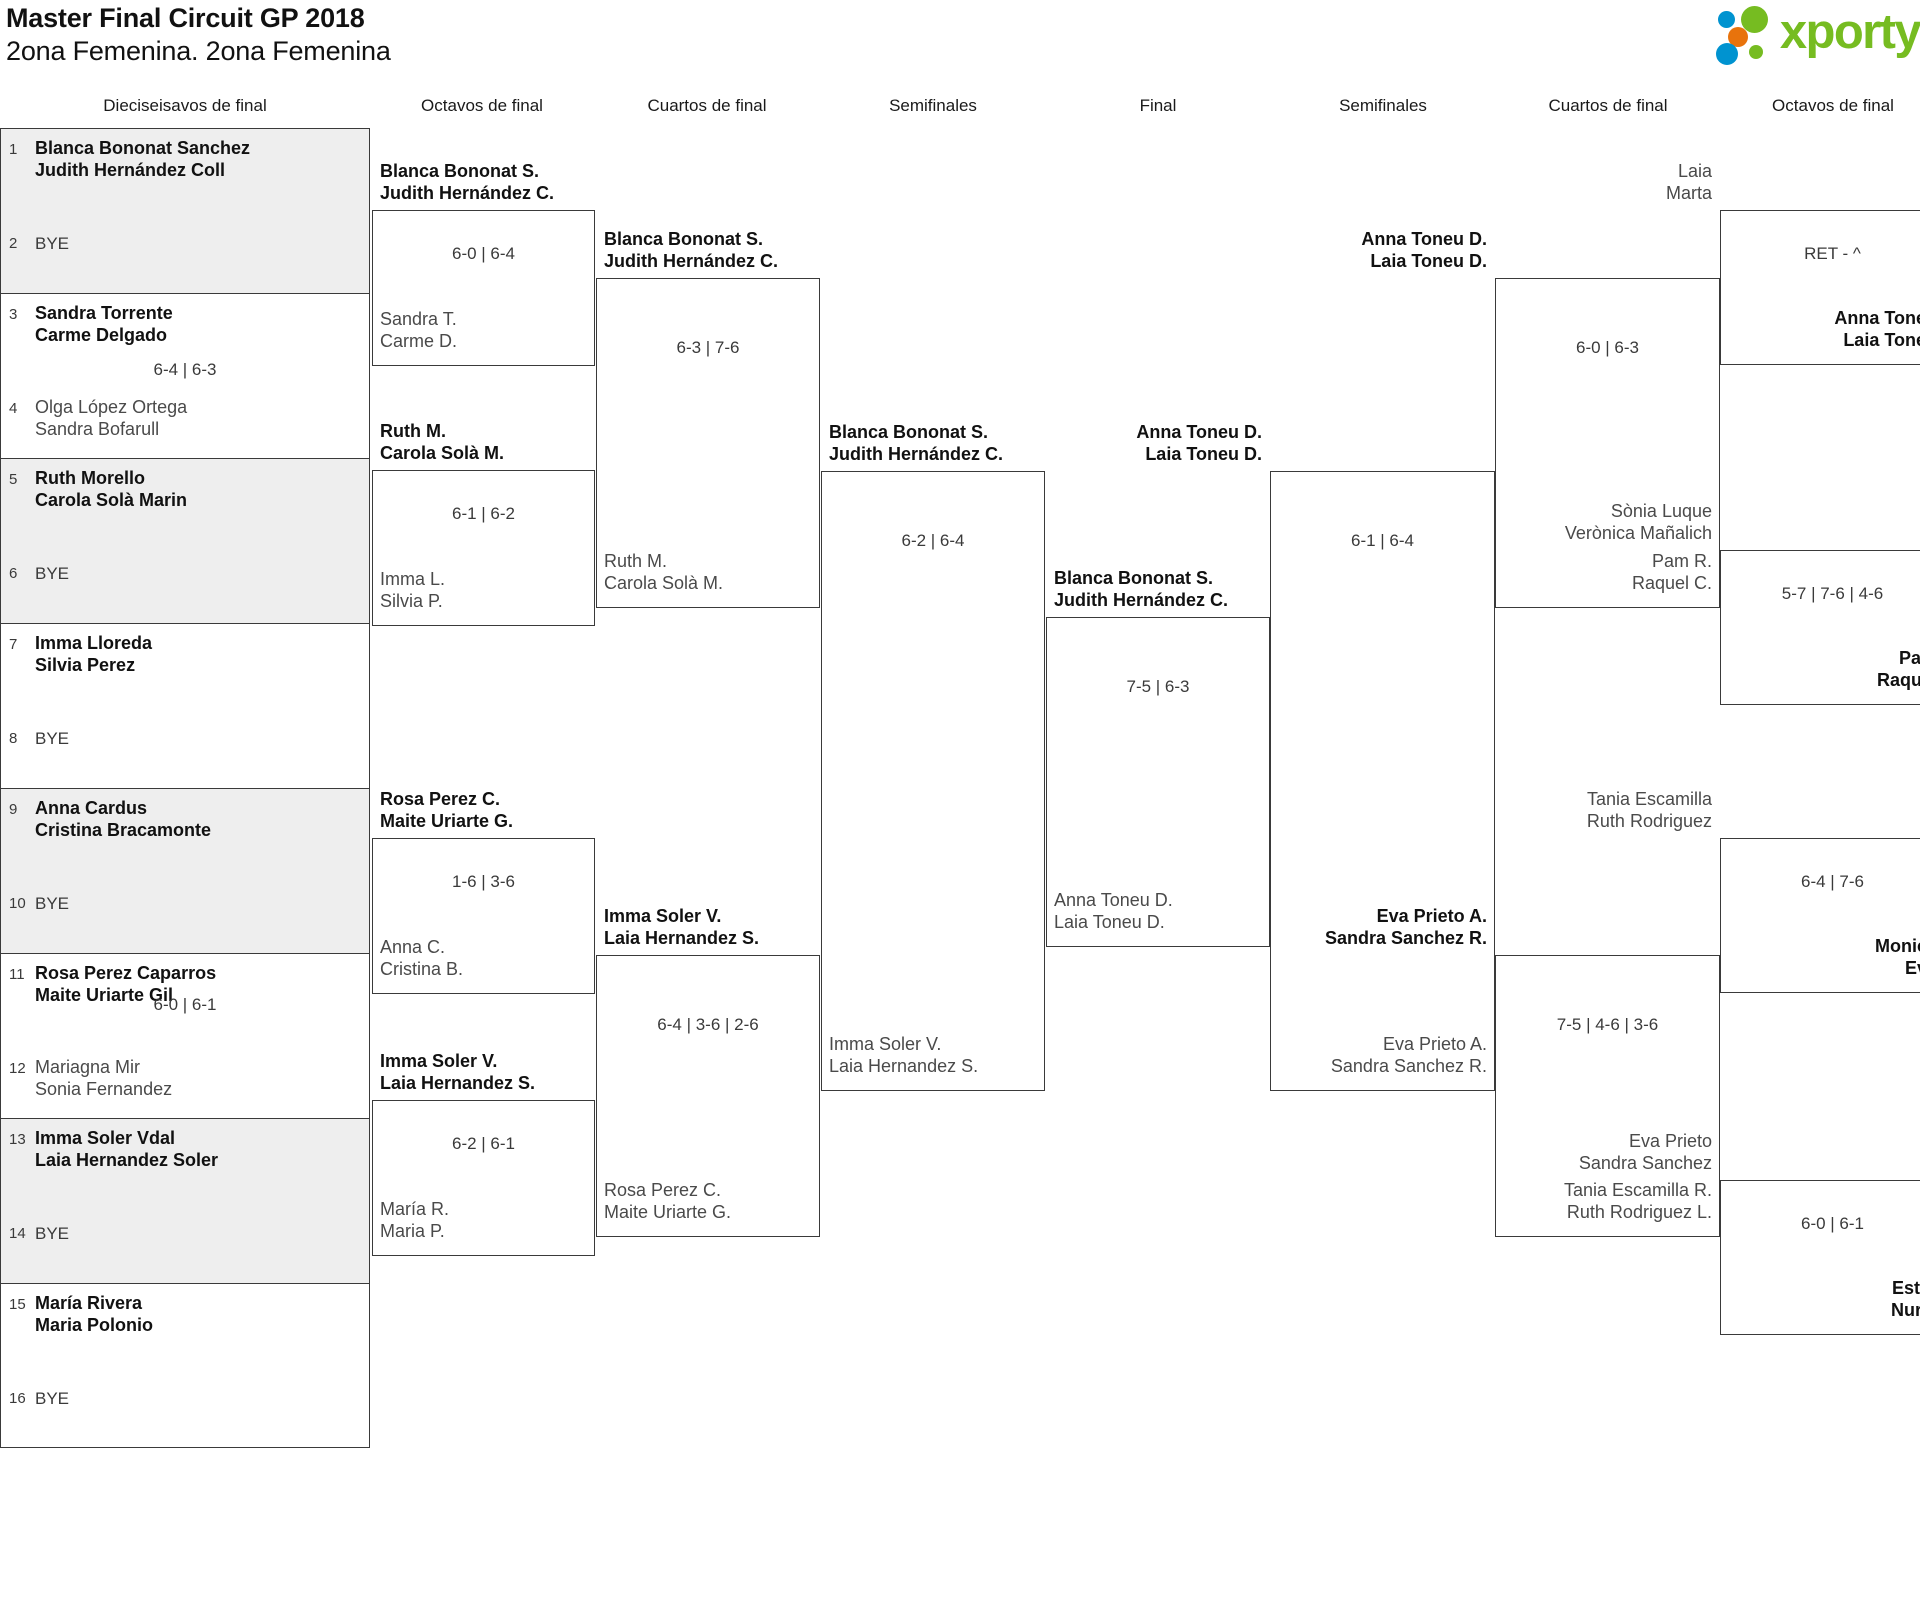  What do you see at coordinates (185, 984) in the screenshot?
I see `seed-entry: 11 Rosa Perez Caparros Maite Uriarte Gil` at bounding box center [185, 984].